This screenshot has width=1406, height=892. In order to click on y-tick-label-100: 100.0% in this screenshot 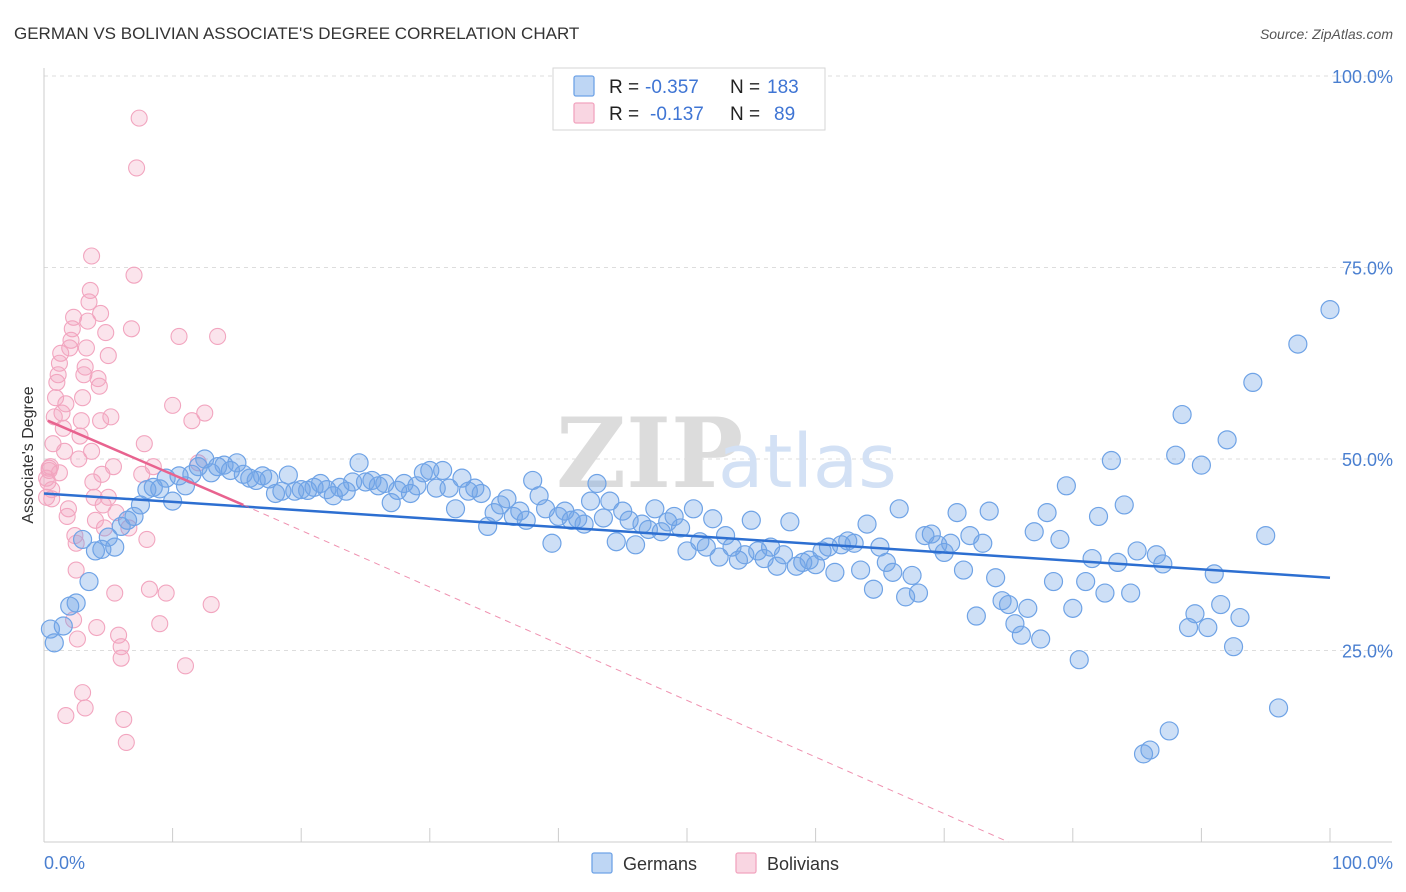, I will do `click(1362, 77)`.